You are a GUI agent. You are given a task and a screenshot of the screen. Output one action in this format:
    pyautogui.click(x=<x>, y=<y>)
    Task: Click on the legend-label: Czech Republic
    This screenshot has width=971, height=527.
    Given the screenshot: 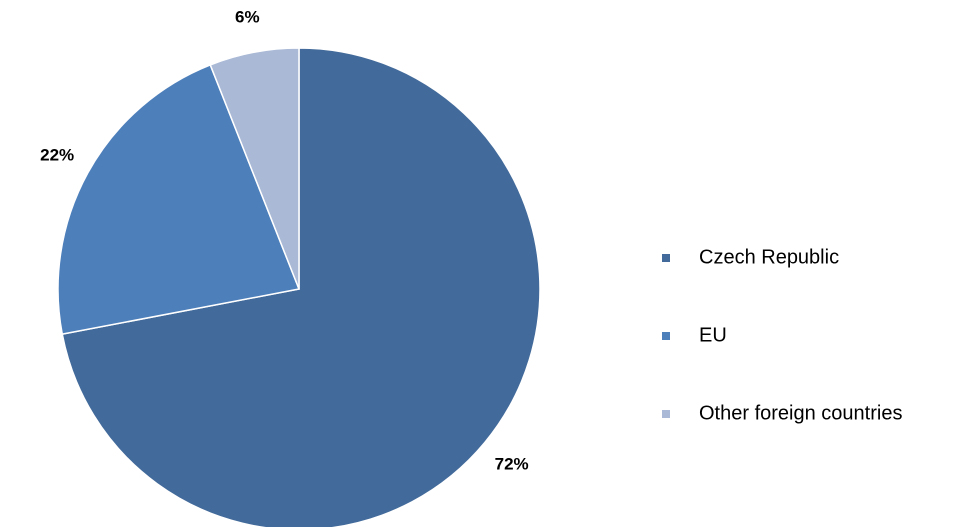 What is the action you would take?
    pyautogui.click(x=769, y=257)
    